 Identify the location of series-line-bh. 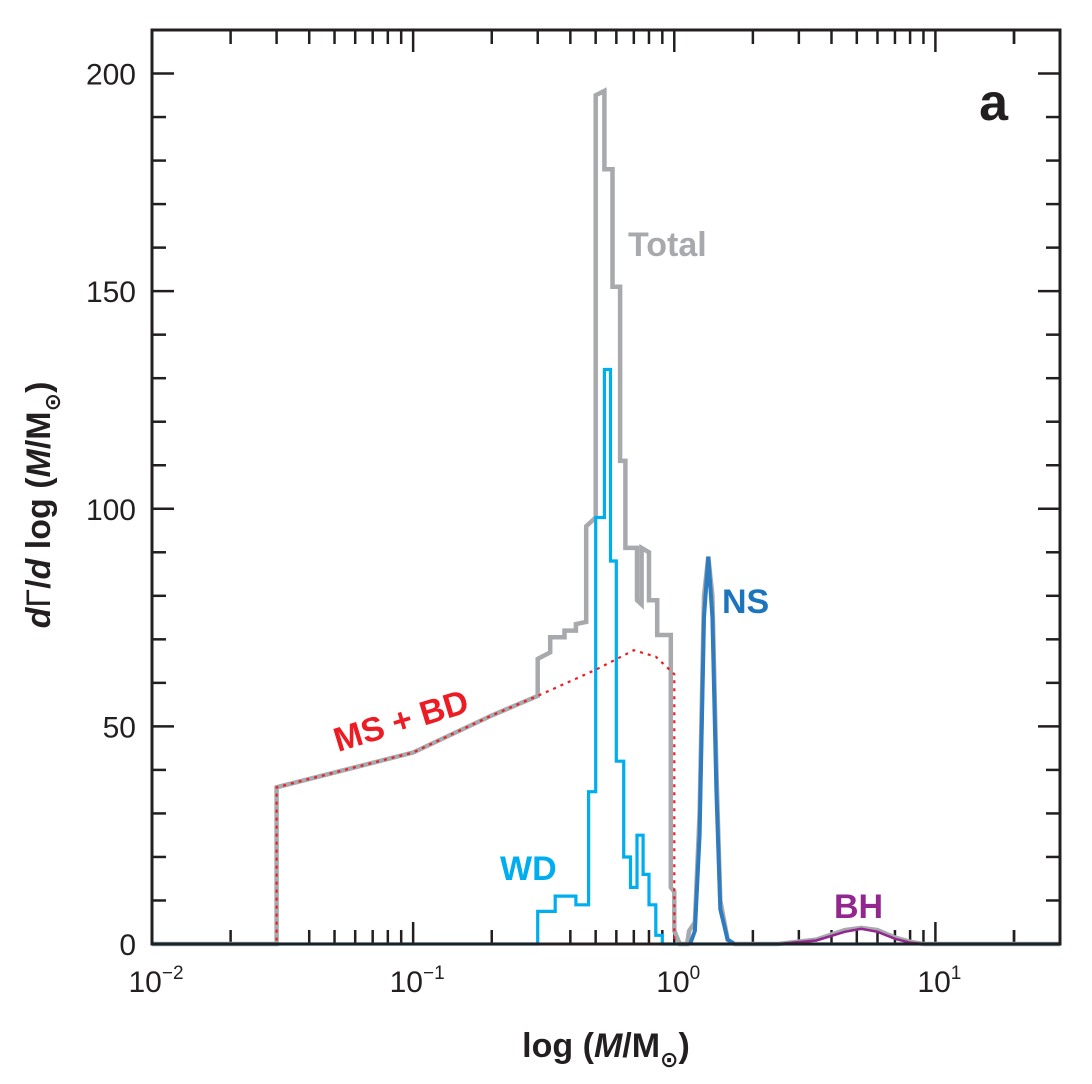
(851, 936).